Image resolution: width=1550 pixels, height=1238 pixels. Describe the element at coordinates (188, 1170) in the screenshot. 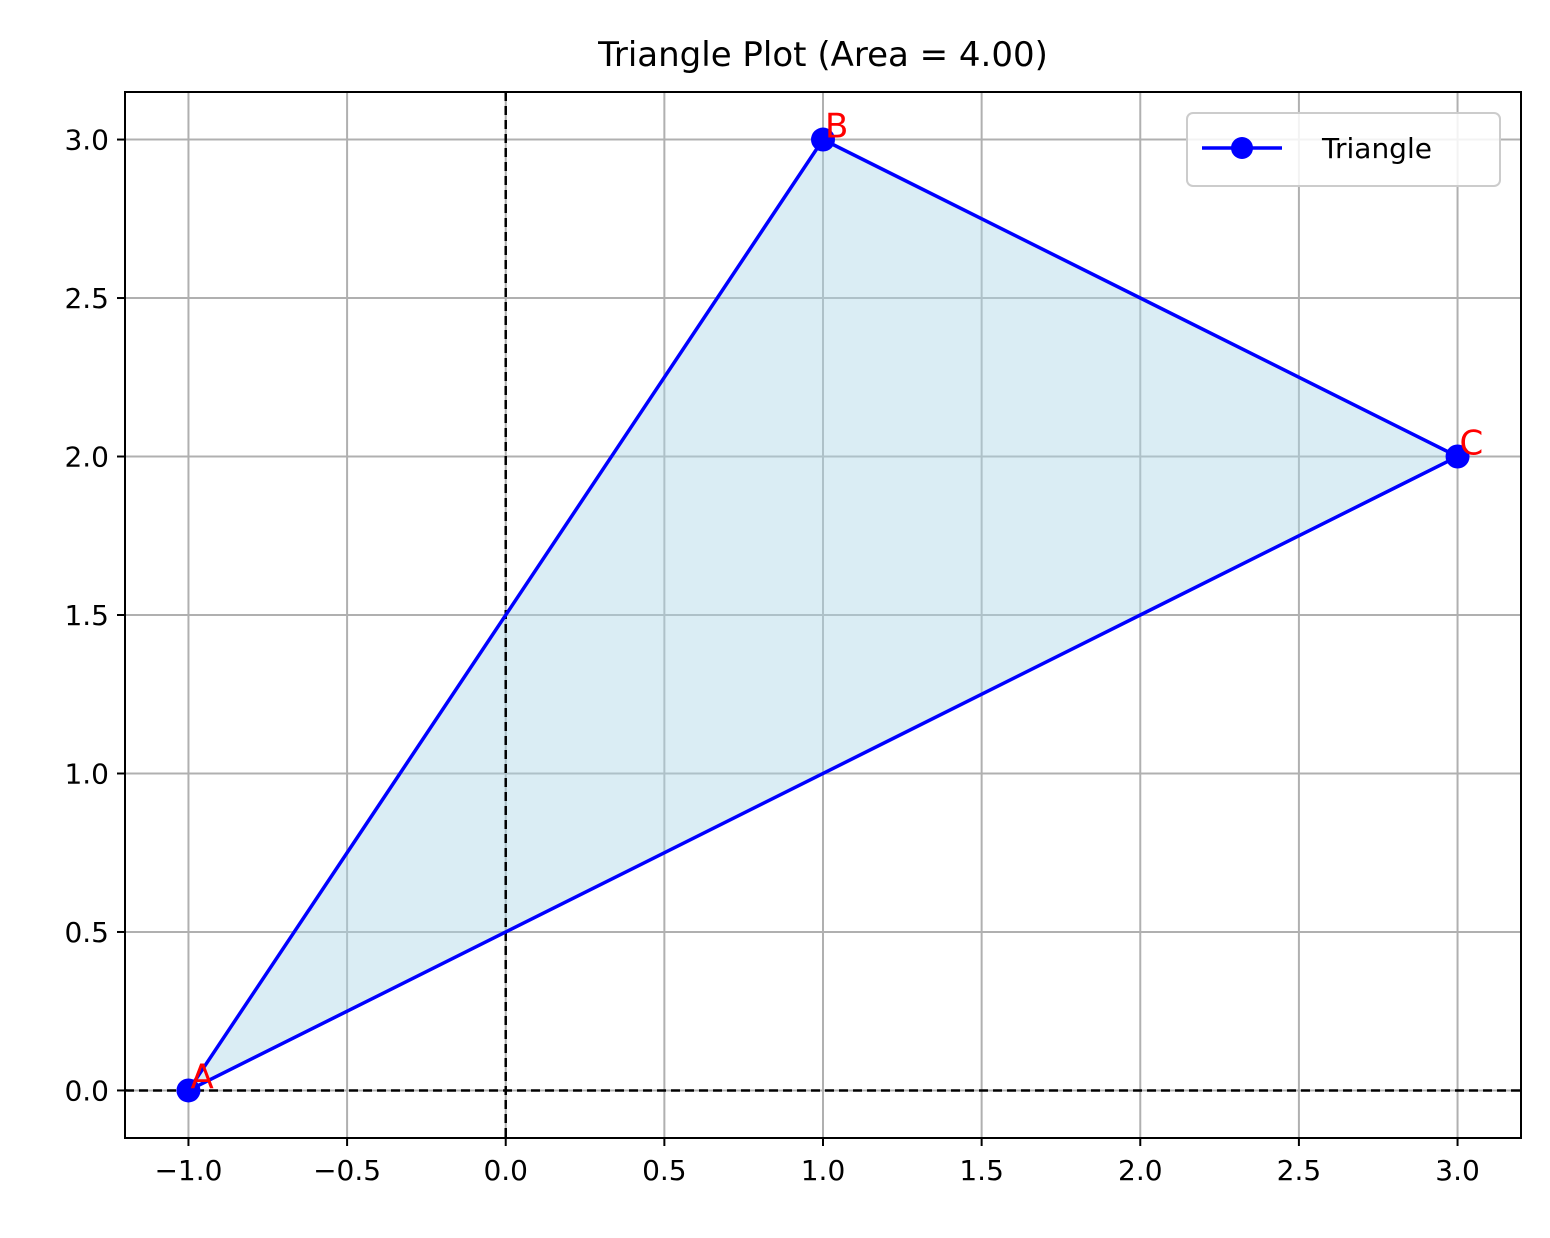

I see `x-tick-label: −1.0` at that location.